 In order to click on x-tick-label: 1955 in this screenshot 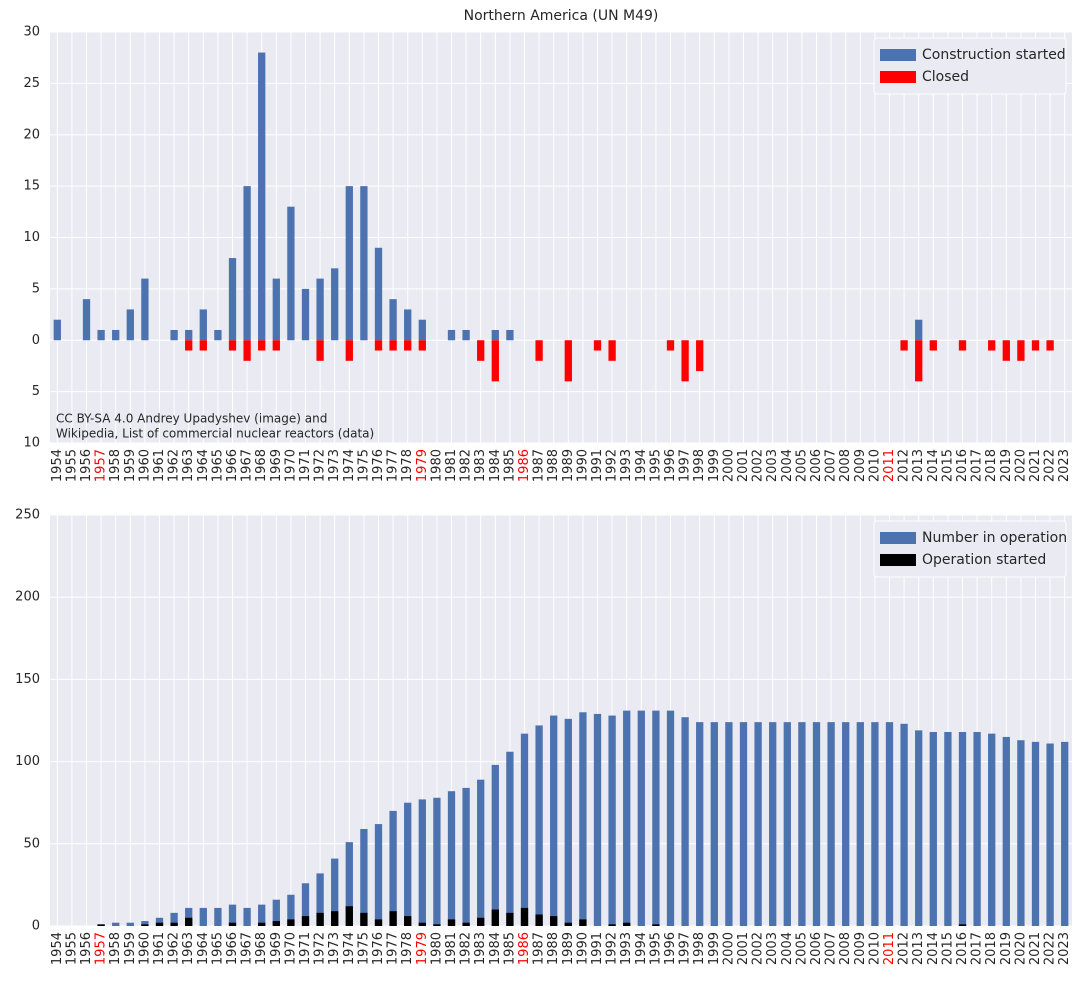, I will do `click(71, 465)`.